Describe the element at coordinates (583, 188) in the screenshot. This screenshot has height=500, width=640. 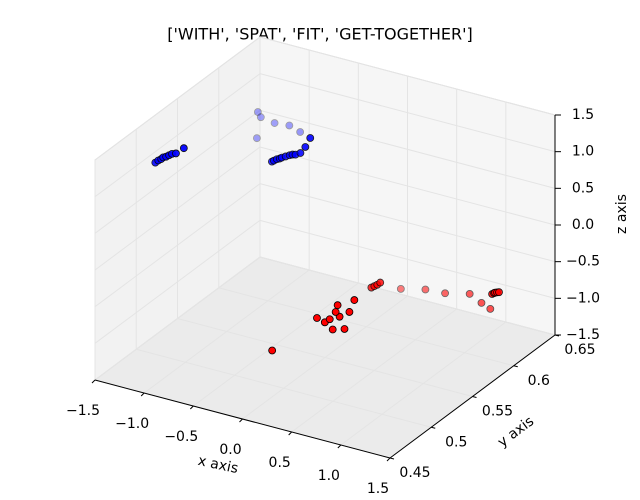
I see `z-tick-label: 0.5` at that location.